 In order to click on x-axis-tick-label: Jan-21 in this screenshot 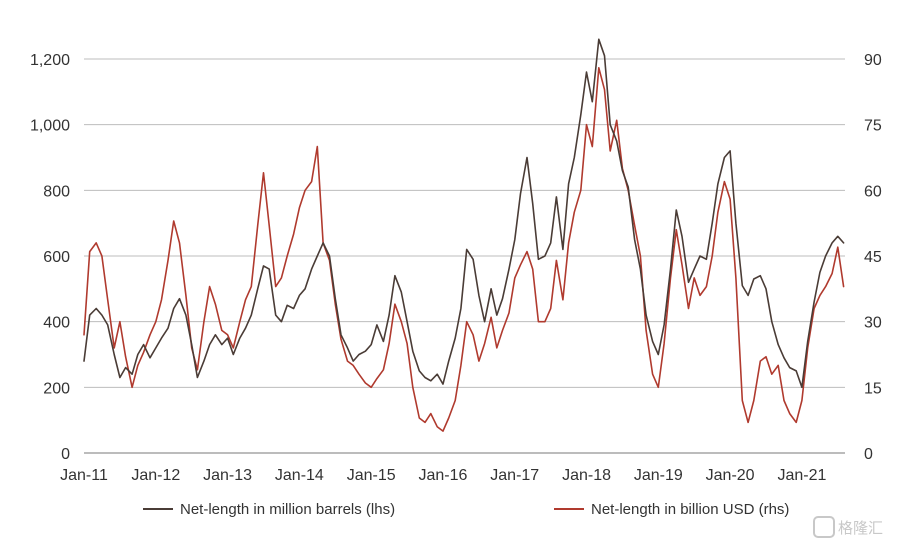, I will do `click(801, 475)`.